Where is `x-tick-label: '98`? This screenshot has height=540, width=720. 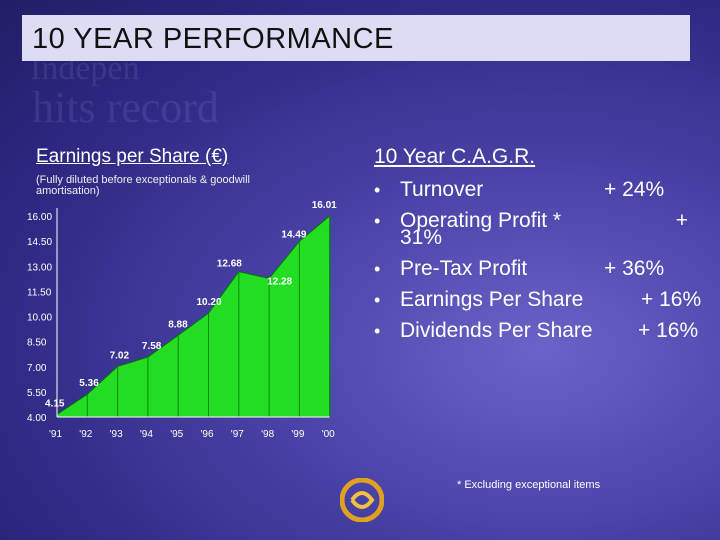 x-tick-label: '98 is located at coordinates (267, 434).